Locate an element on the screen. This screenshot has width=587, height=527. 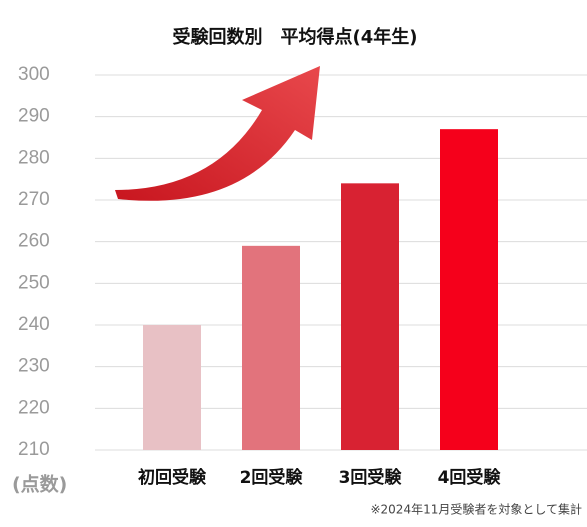
y-tick-label: 210 is located at coordinates (34, 449).